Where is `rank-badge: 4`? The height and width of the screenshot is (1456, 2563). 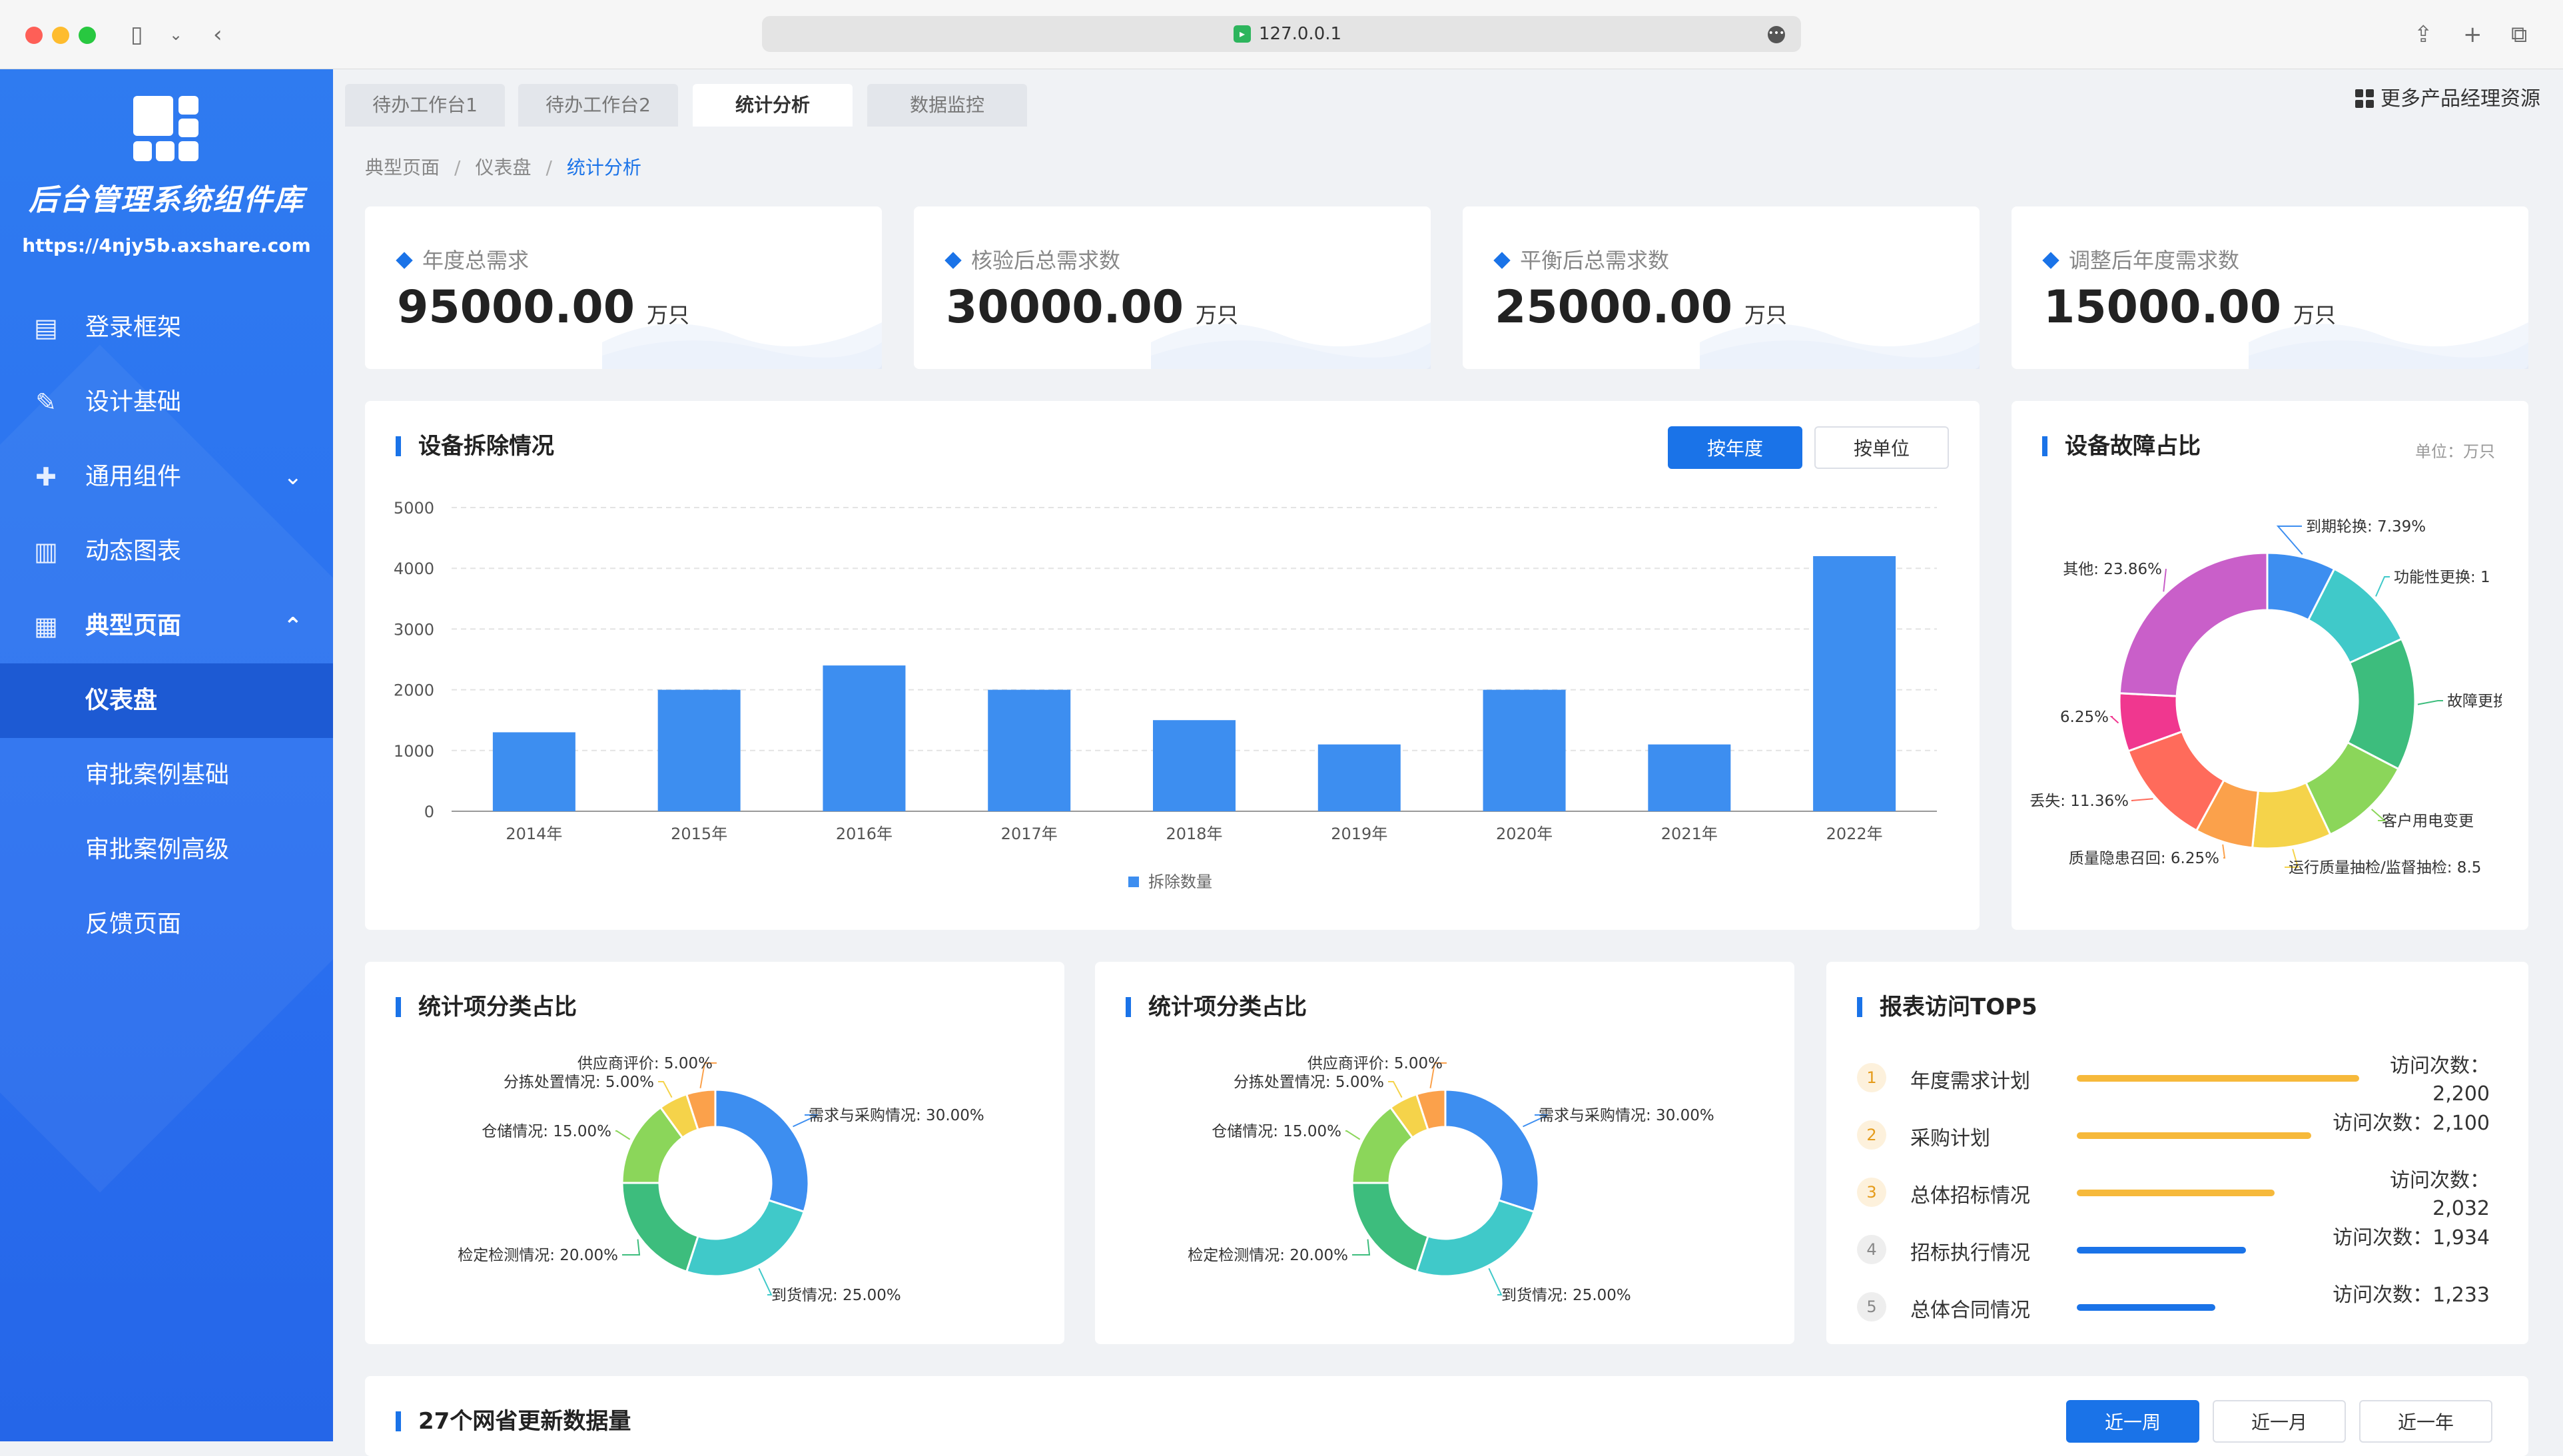 rank-badge: 4 is located at coordinates (1872, 1249).